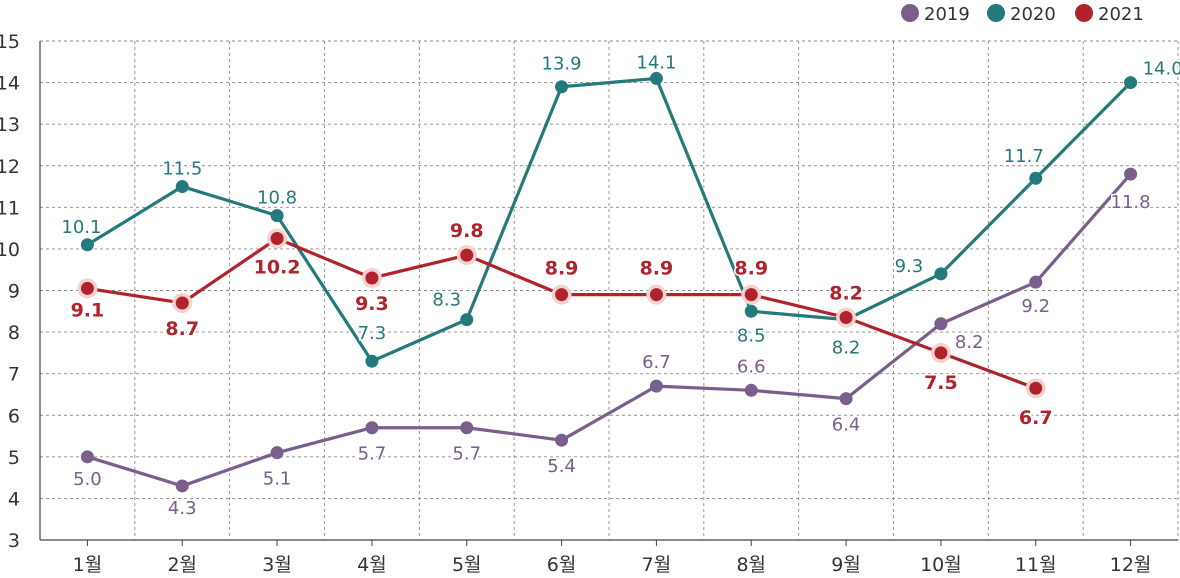 Image resolution: width=1180 pixels, height=578 pixels. I want to click on y-tick-label: 4, so click(14, 499).